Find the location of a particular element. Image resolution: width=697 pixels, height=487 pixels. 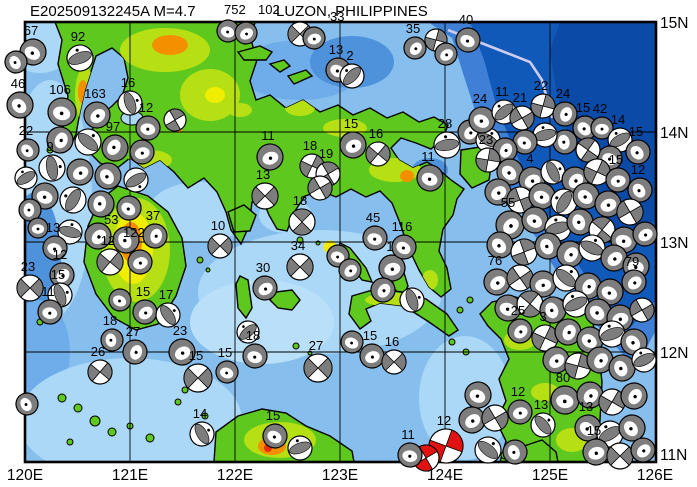

beachball-label: 10 is located at coordinates (218, 225).